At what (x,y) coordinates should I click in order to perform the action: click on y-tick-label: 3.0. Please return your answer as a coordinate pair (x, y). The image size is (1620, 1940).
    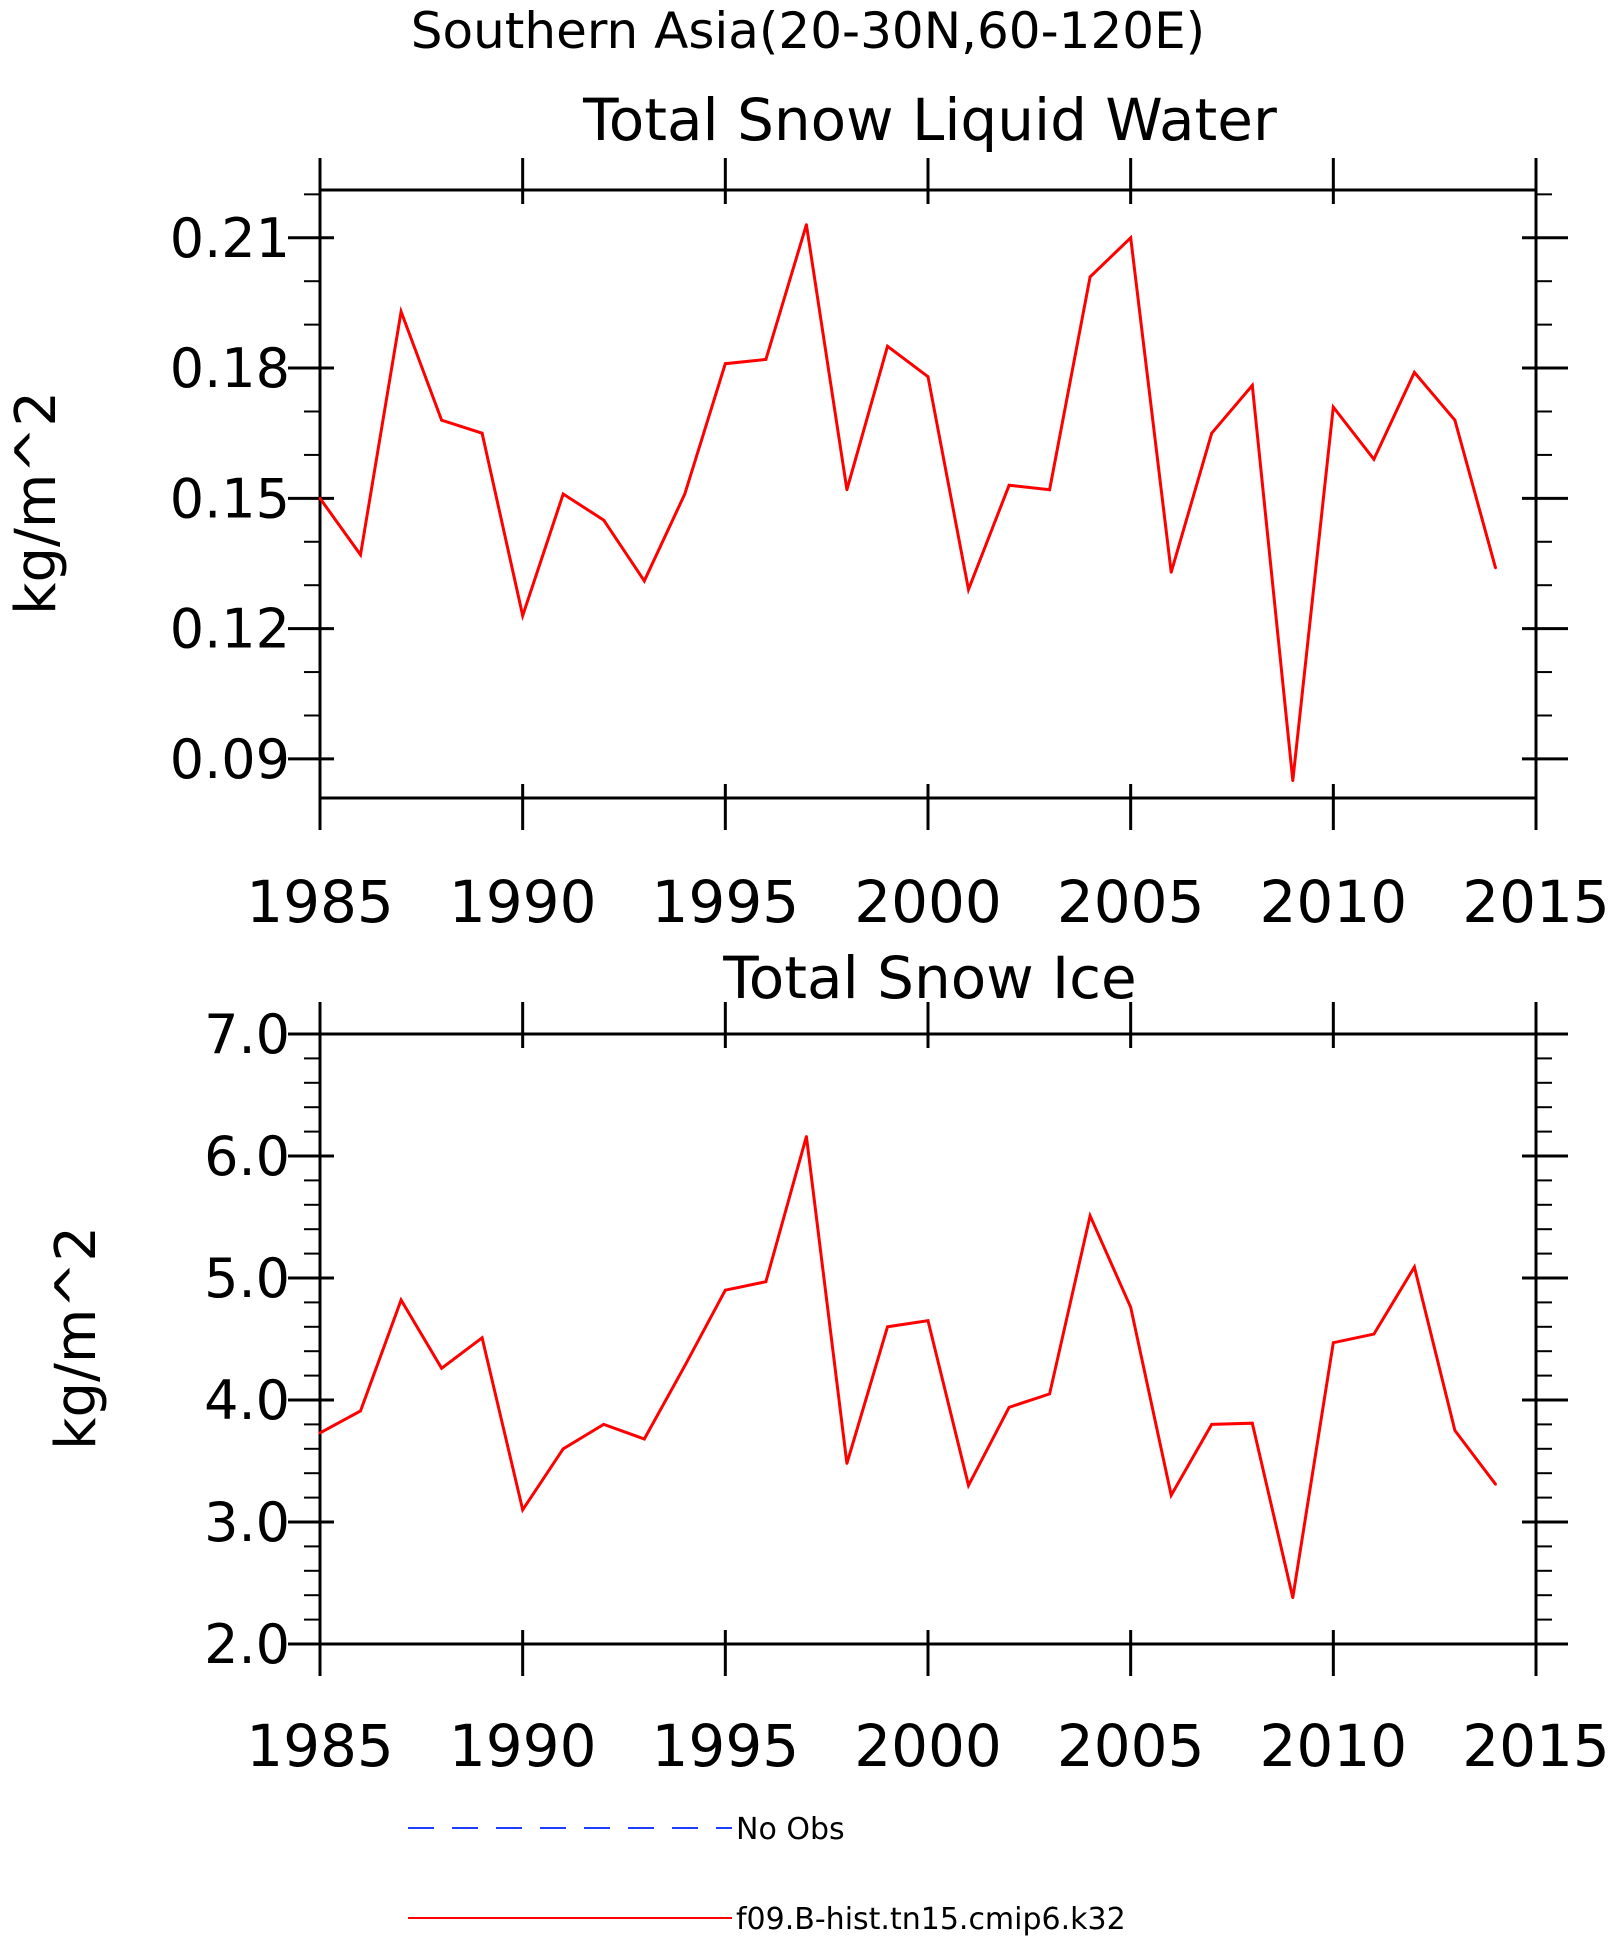
    Looking at the image, I should click on (247, 1522).